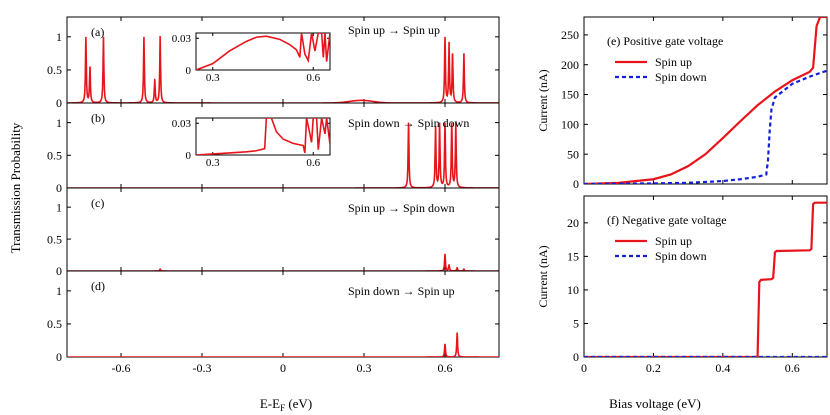 The width and height of the screenshot is (830, 415). Describe the element at coordinates (573, 257) in the screenshot. I see `y-tick-label: 15` at that location.